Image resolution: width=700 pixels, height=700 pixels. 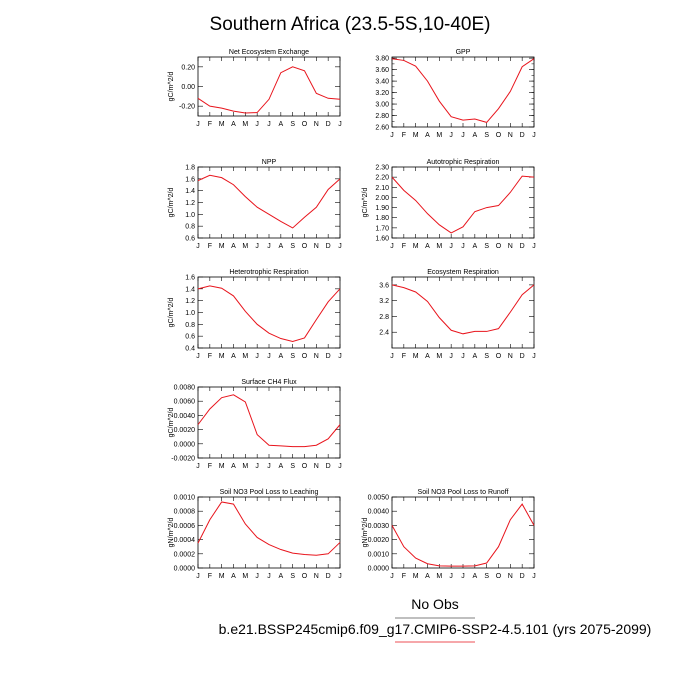 What do you see at coordinates (382, 70) in the screenshot?
I see `y-tick-label: 3.60` at bounding box center [382, 70].